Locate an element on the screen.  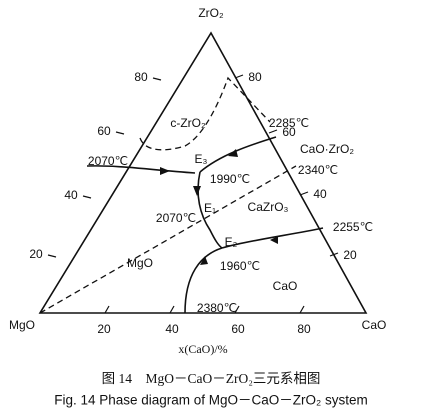
region-label: CaO is located at coordinates (285, 286).